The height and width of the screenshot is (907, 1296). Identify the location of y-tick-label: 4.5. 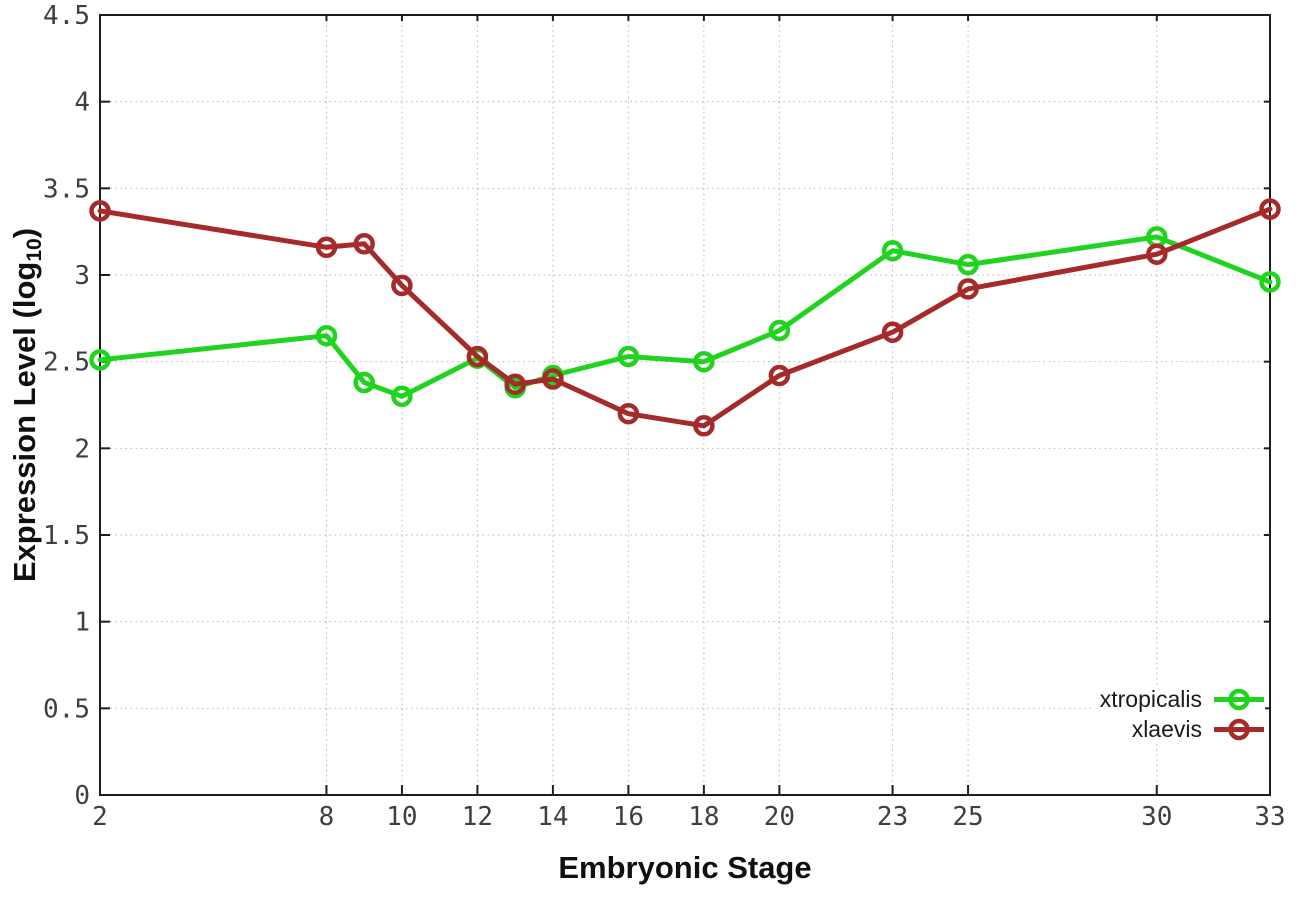
(66, 16).